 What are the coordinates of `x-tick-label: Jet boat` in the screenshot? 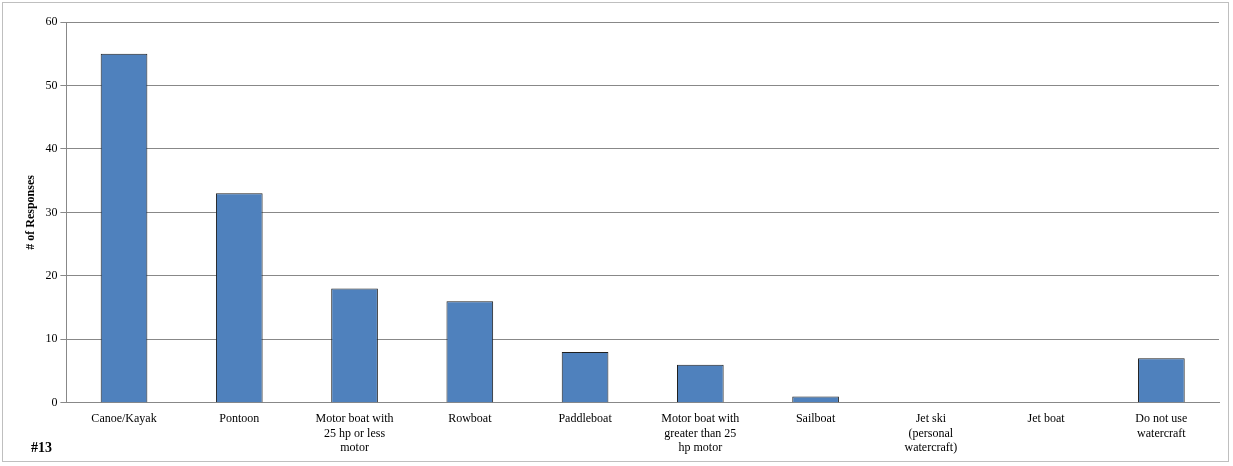 It's located at (1046, 418).